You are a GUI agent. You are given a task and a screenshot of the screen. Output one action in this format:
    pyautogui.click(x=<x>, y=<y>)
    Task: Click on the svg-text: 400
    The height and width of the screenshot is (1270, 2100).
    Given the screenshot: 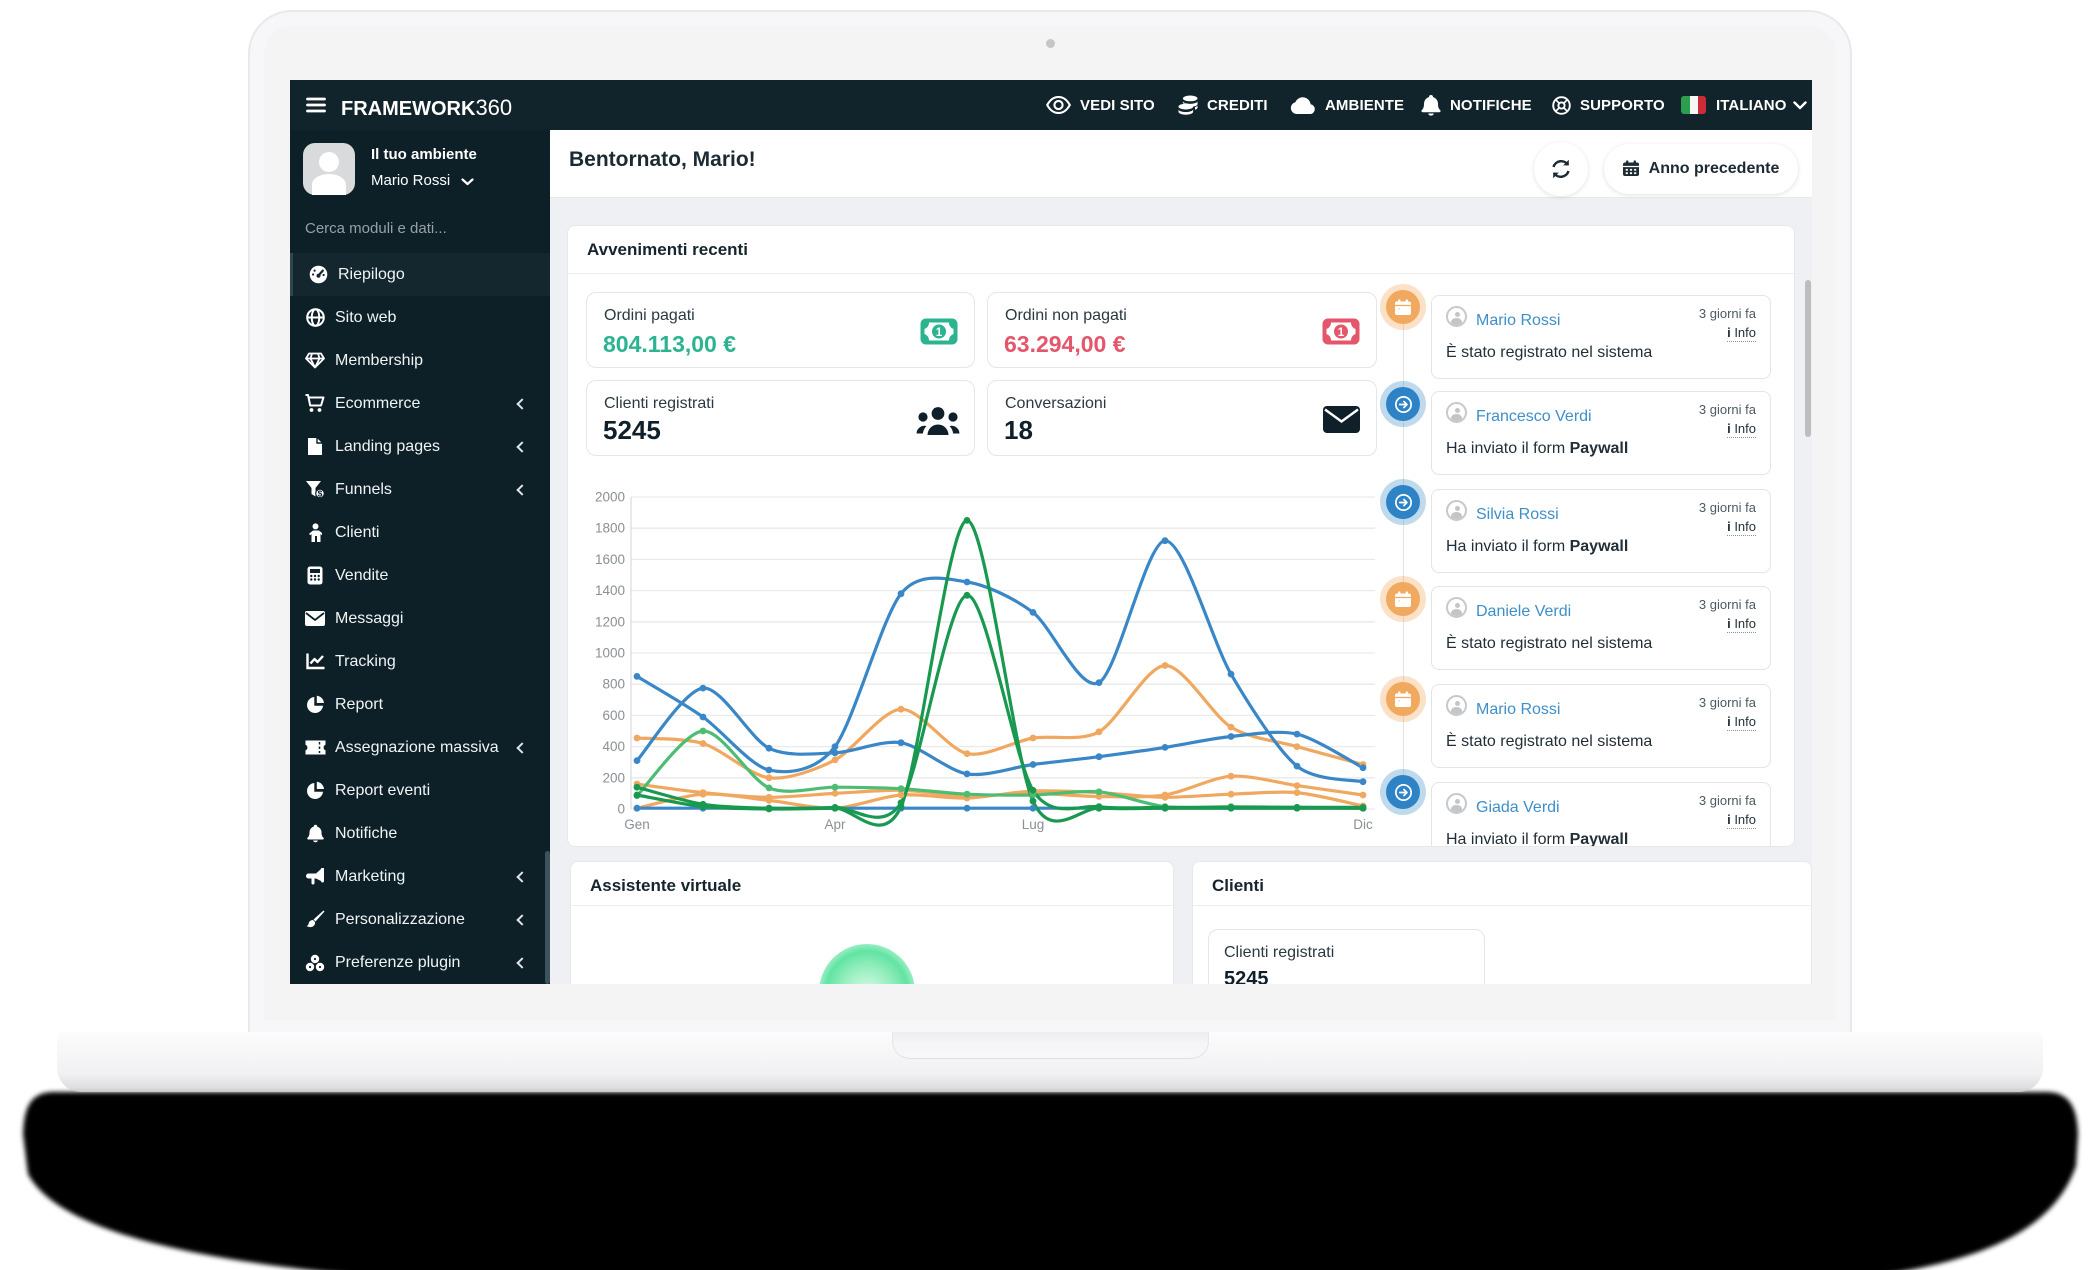 What is the action you would take?
    pyautogui.click(x=613, y=746)
    